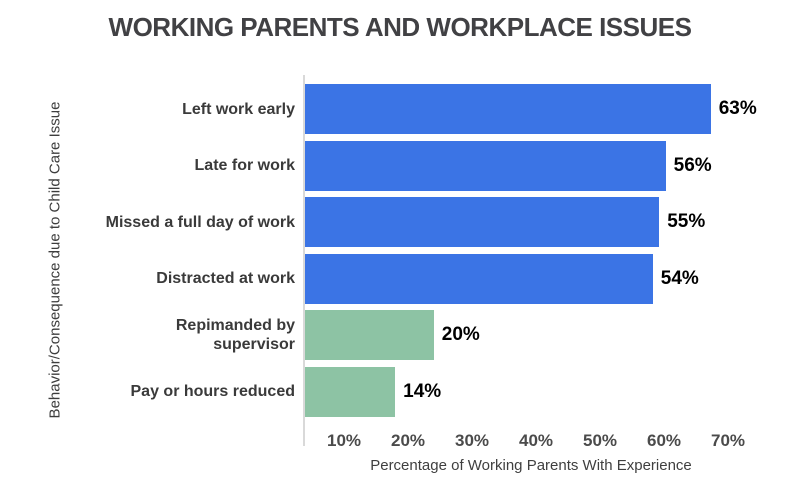 The image size is (800, 491). What do you see at coordinates (664, 440) in the screenshot?
I see `x-axis-tick-label: 60%` at bounding box center [664, 440].